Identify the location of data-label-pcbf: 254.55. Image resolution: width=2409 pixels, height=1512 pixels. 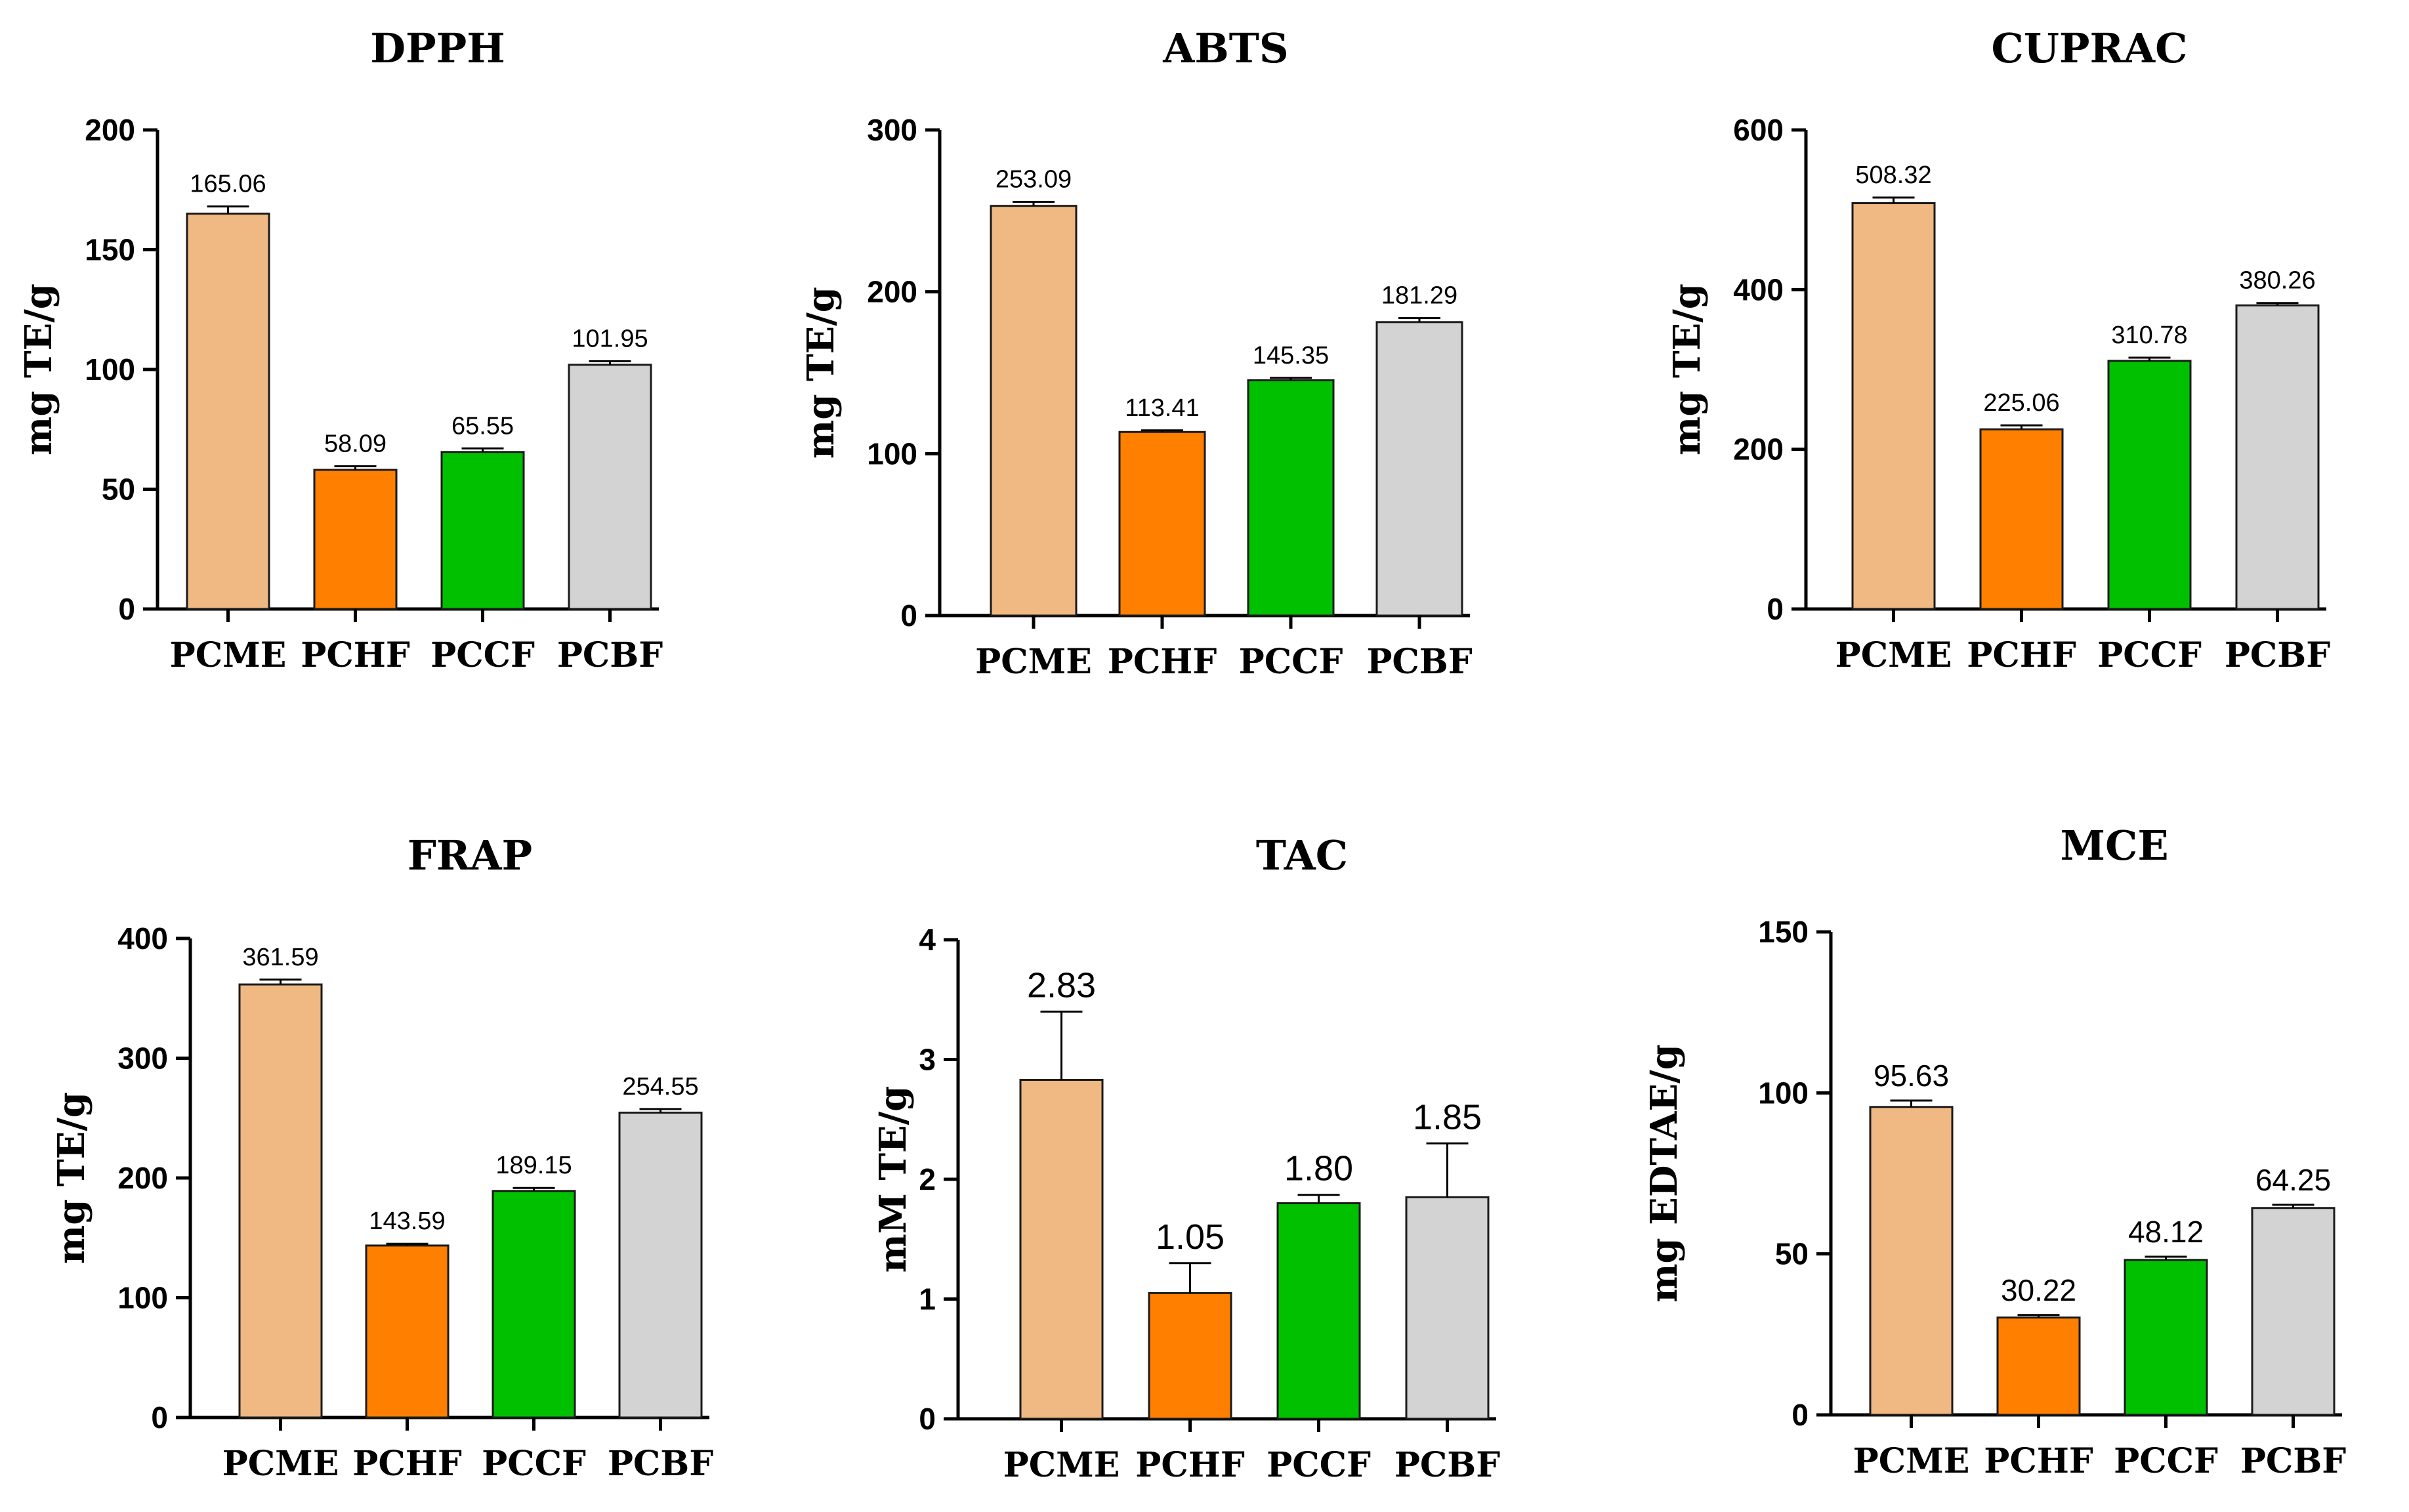
(660, 1087).